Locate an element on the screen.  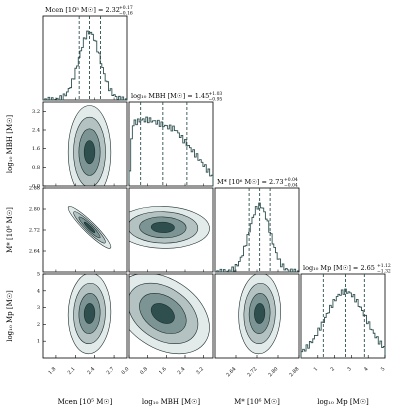
x-tick-label-1-0: 0.0 is located at coordinates (126, 371).